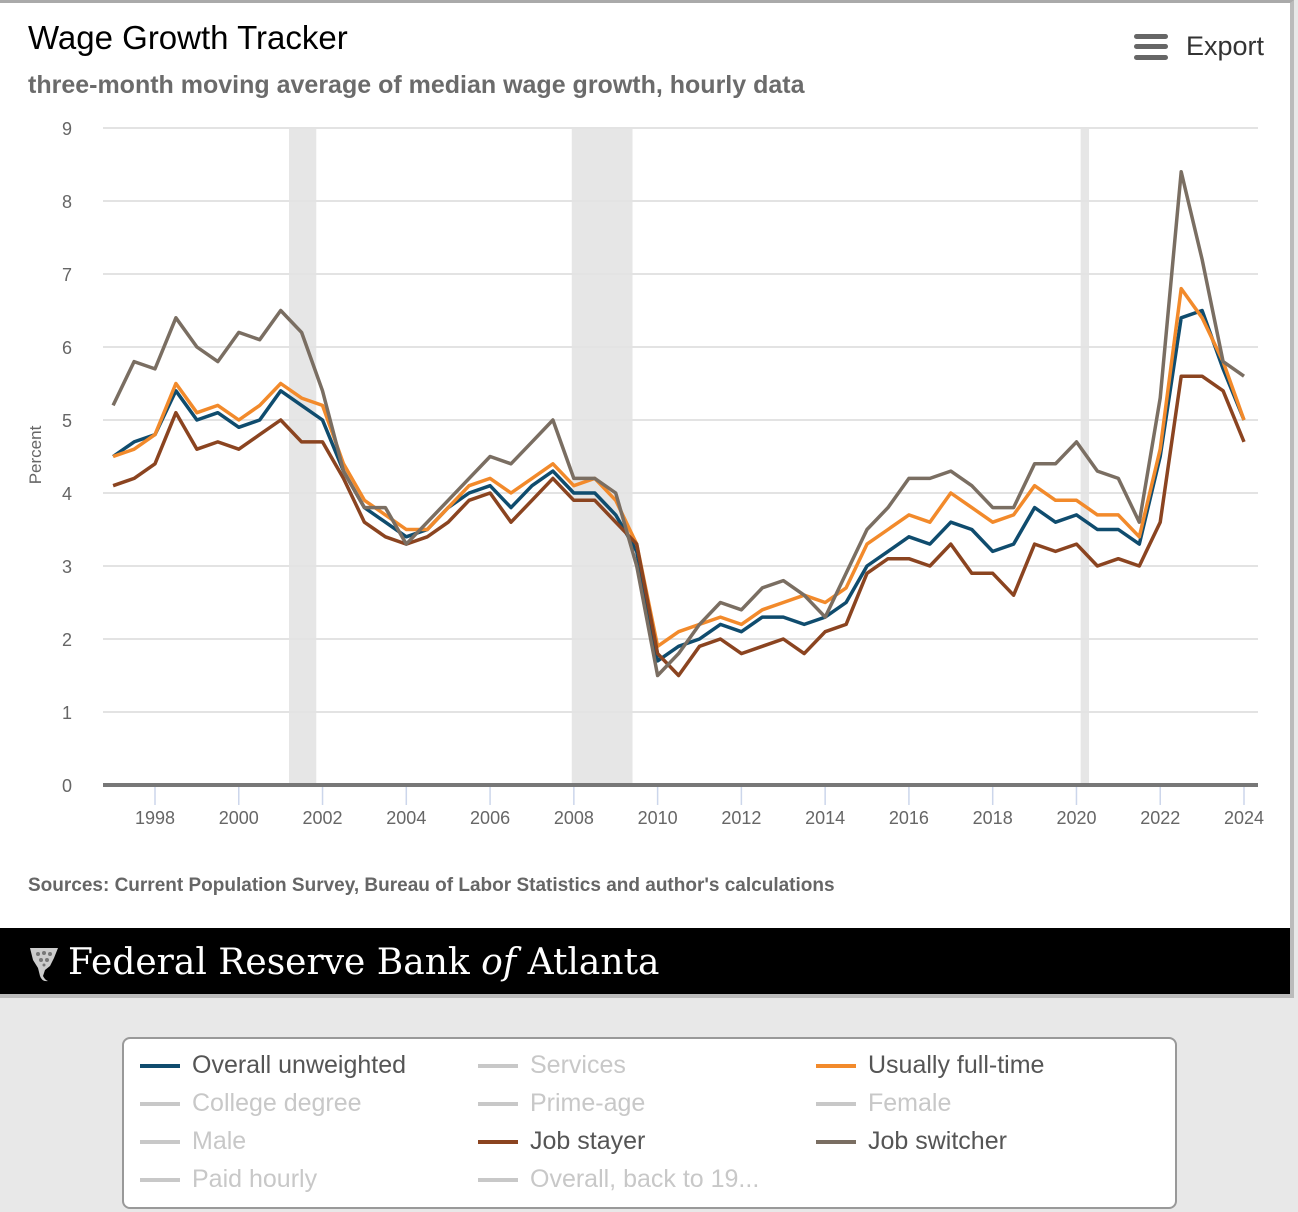 This screenshot has width=1298, height=1212. Describe the element at coordinates (67, 494) in the screenshot. I see `y-tick-label: 4` at that location.